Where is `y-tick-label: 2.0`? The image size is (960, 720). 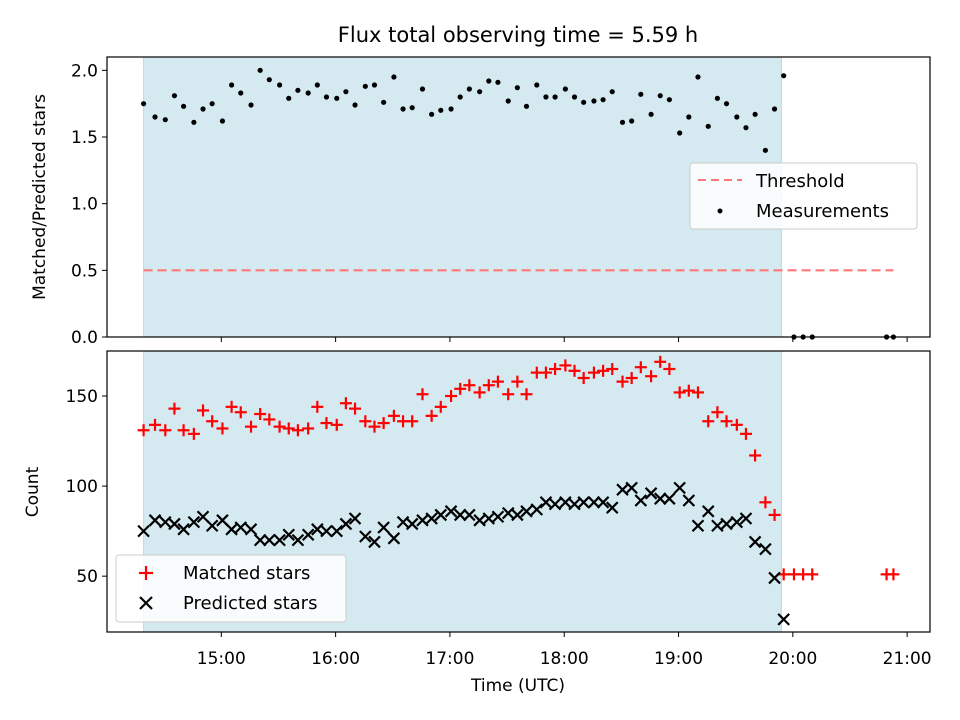
y-tick-label: 2.0 is located at coordinates (84, 71).